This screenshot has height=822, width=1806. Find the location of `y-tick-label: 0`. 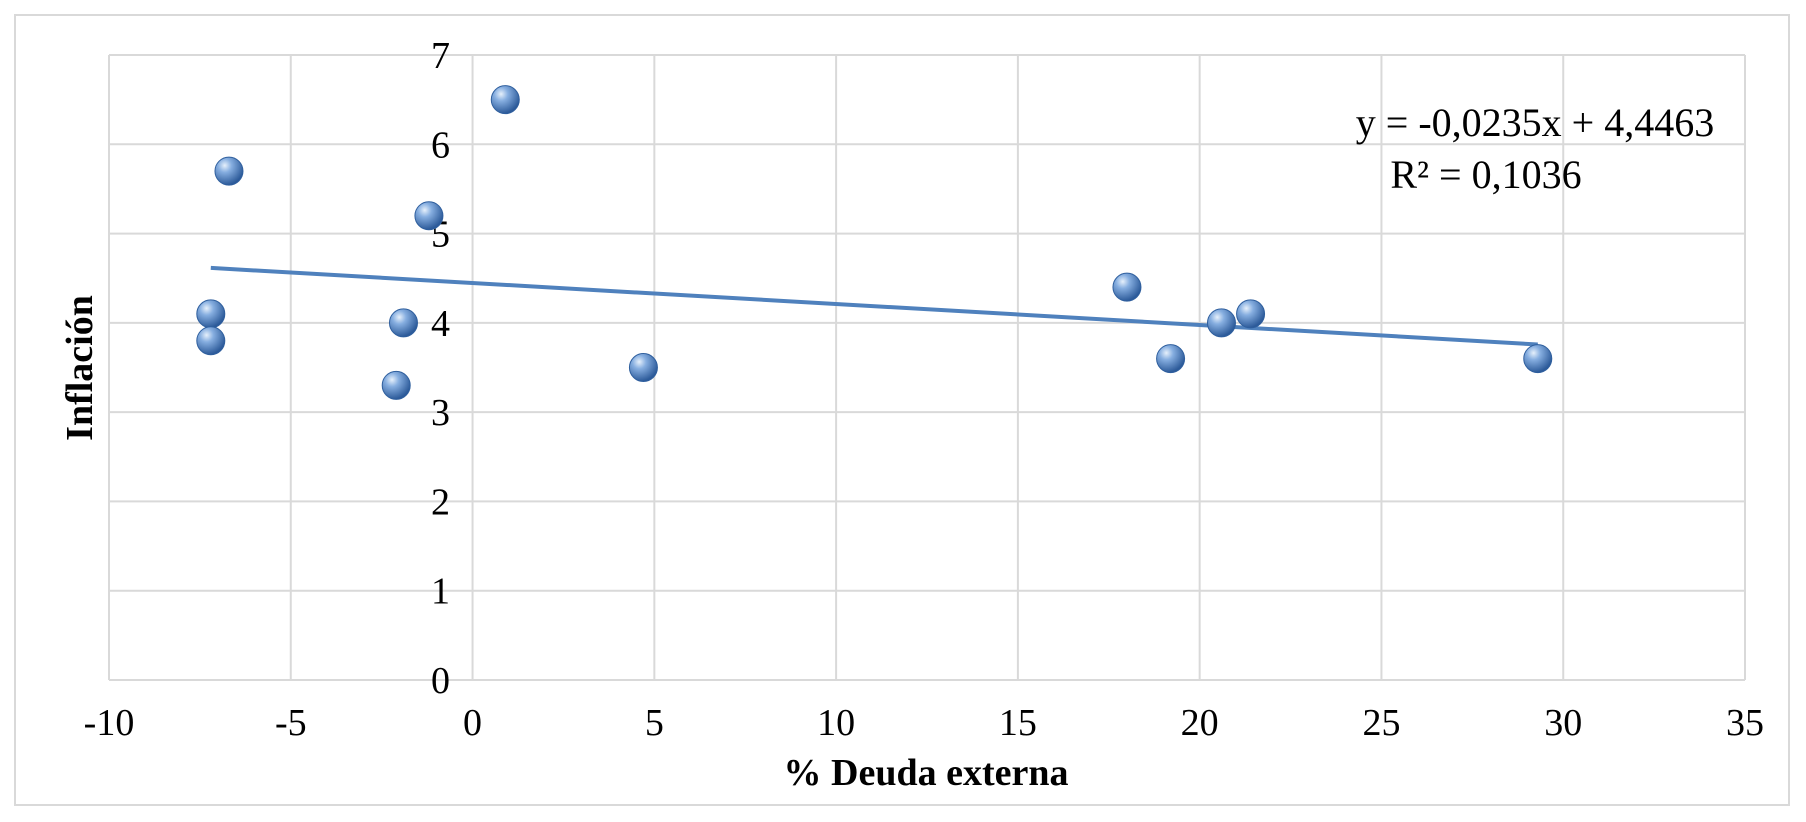

y-tick-label: 0 is located at coordinates (440, 681).